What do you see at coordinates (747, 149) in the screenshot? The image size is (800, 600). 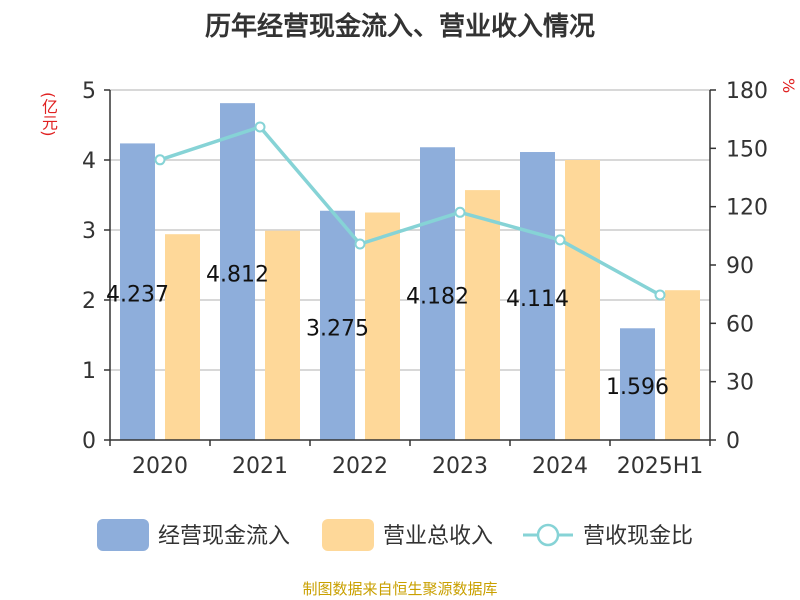 I see `right-axis-tick-label: 150` at bounding box center [747, 149].